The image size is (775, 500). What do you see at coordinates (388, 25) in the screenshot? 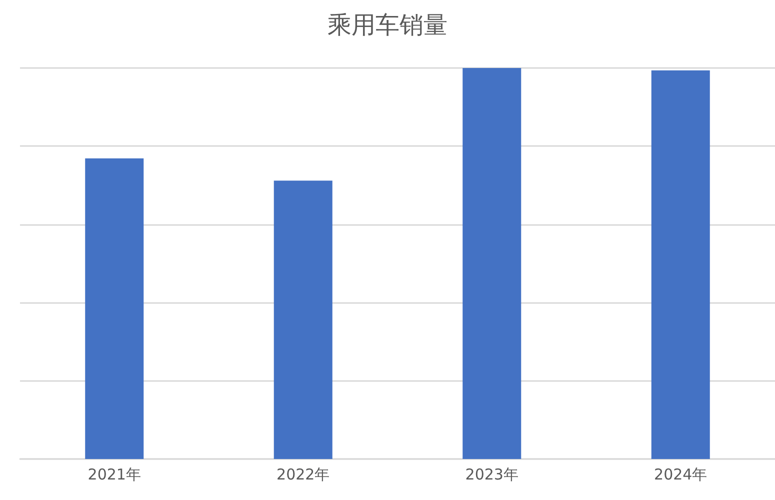
I see `chart-title: 乘用车销量` at bounding box center [388, 25].